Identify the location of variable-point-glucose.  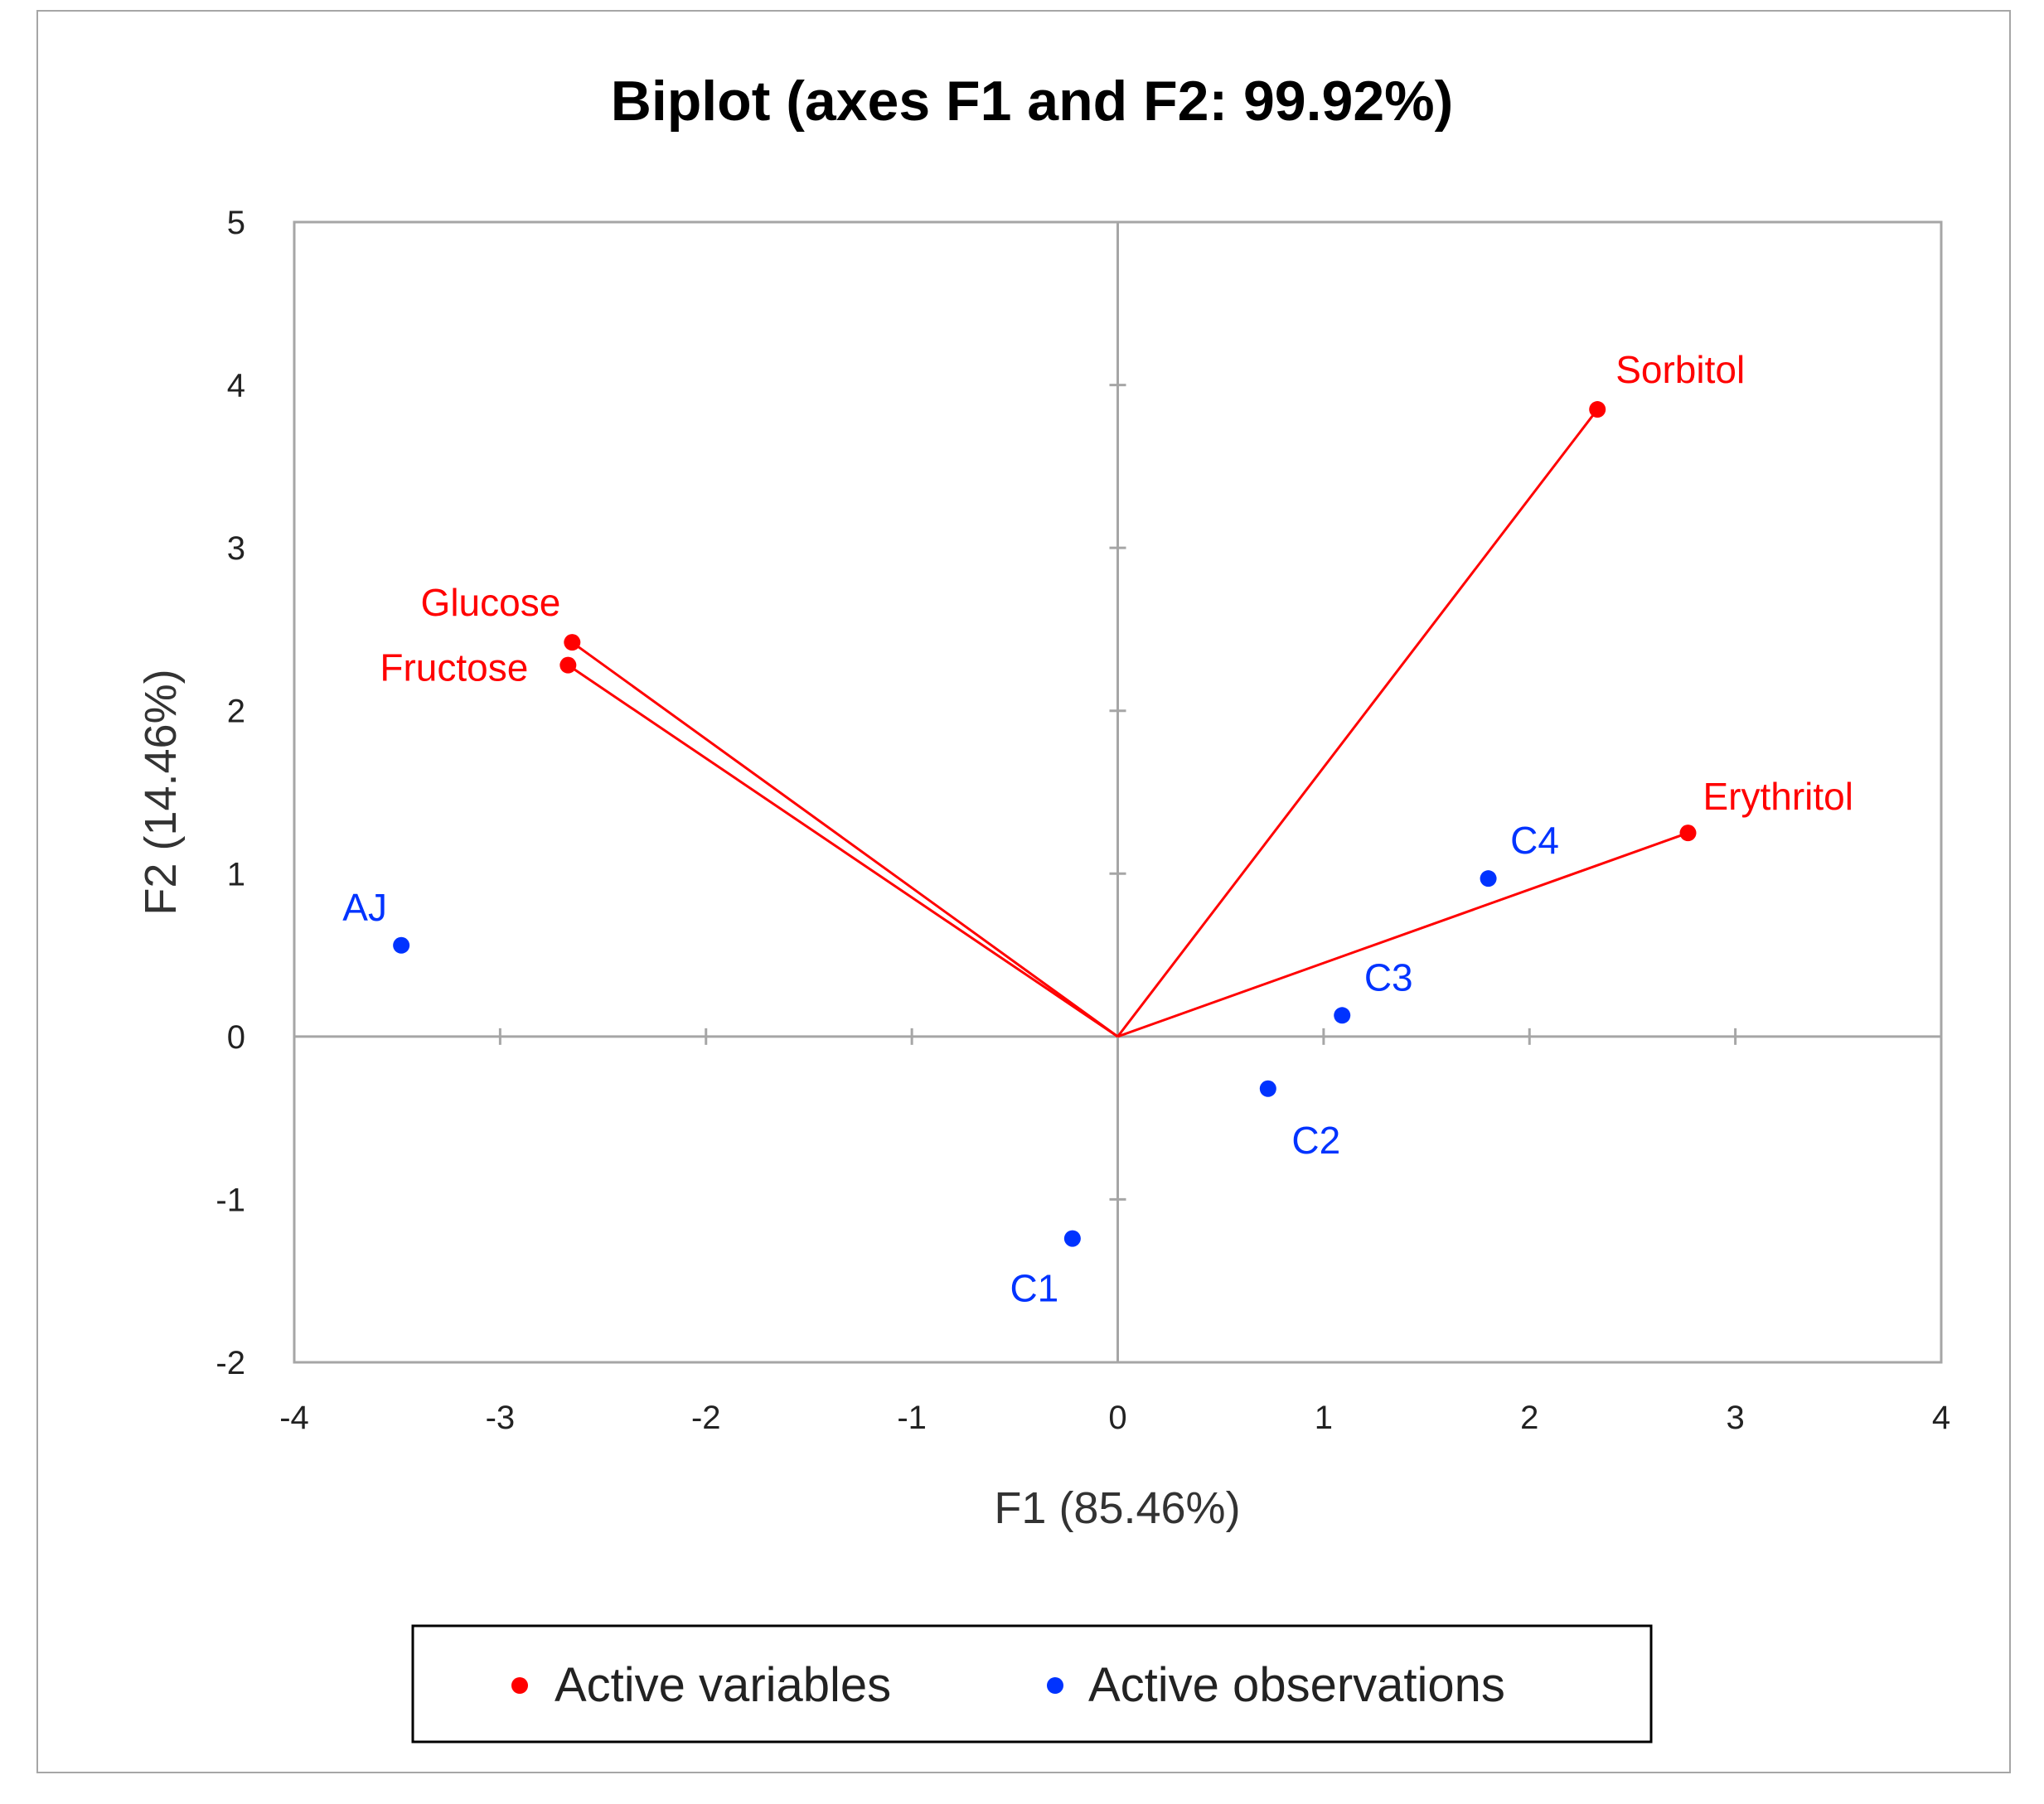
(572, 642).